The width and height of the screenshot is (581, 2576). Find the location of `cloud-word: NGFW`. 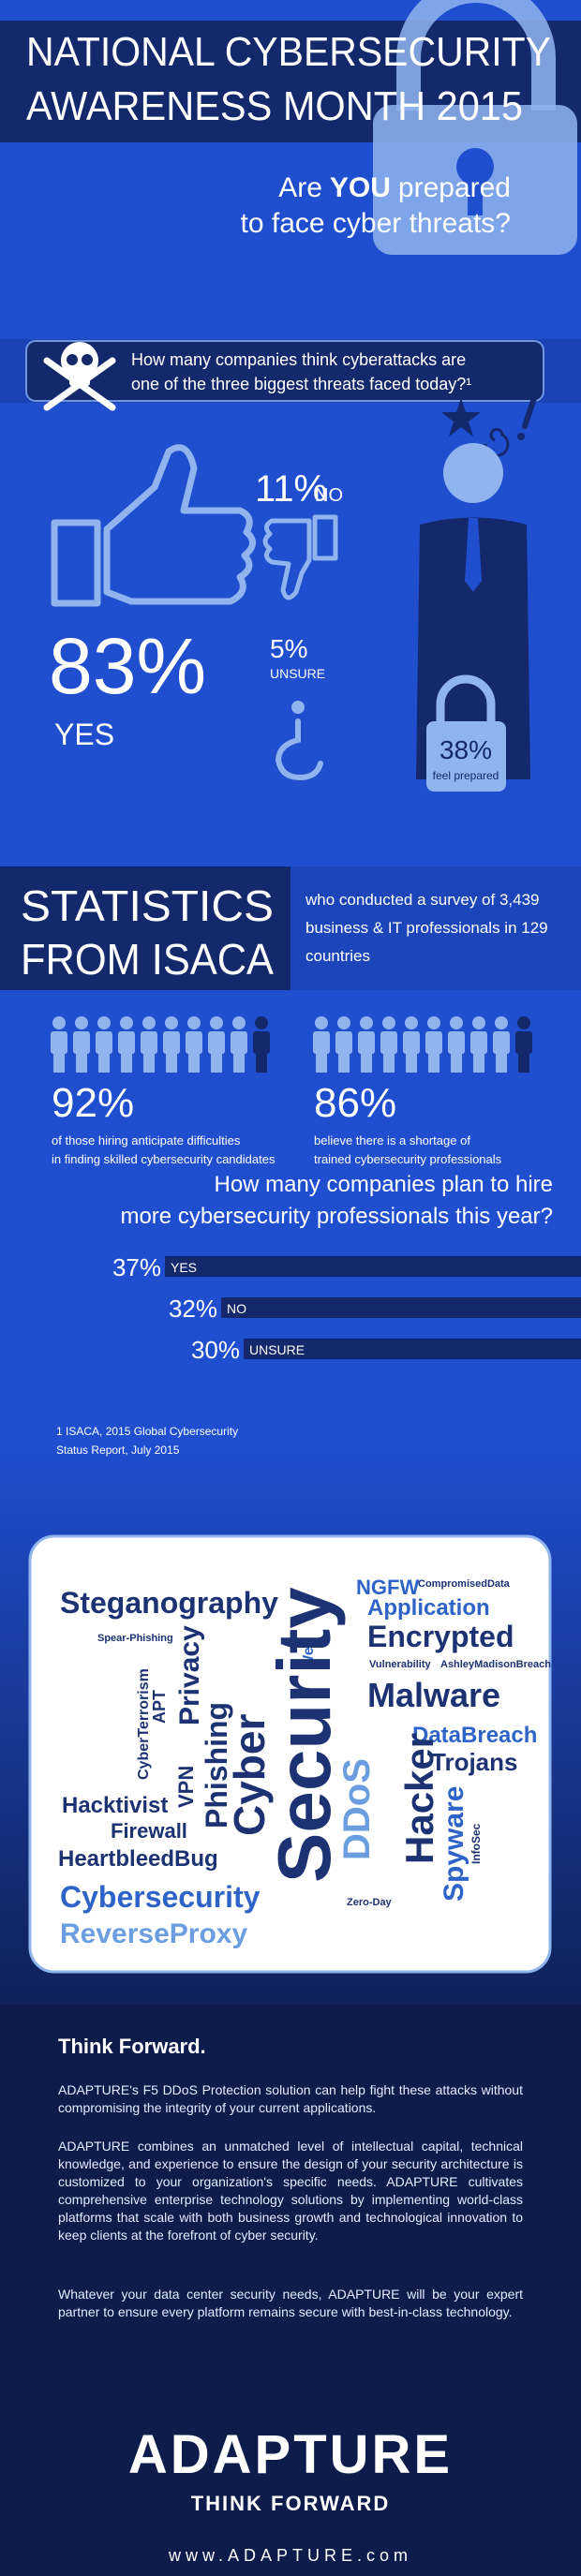

cloud-word: NGFW is located at coordinates (387, 1587).